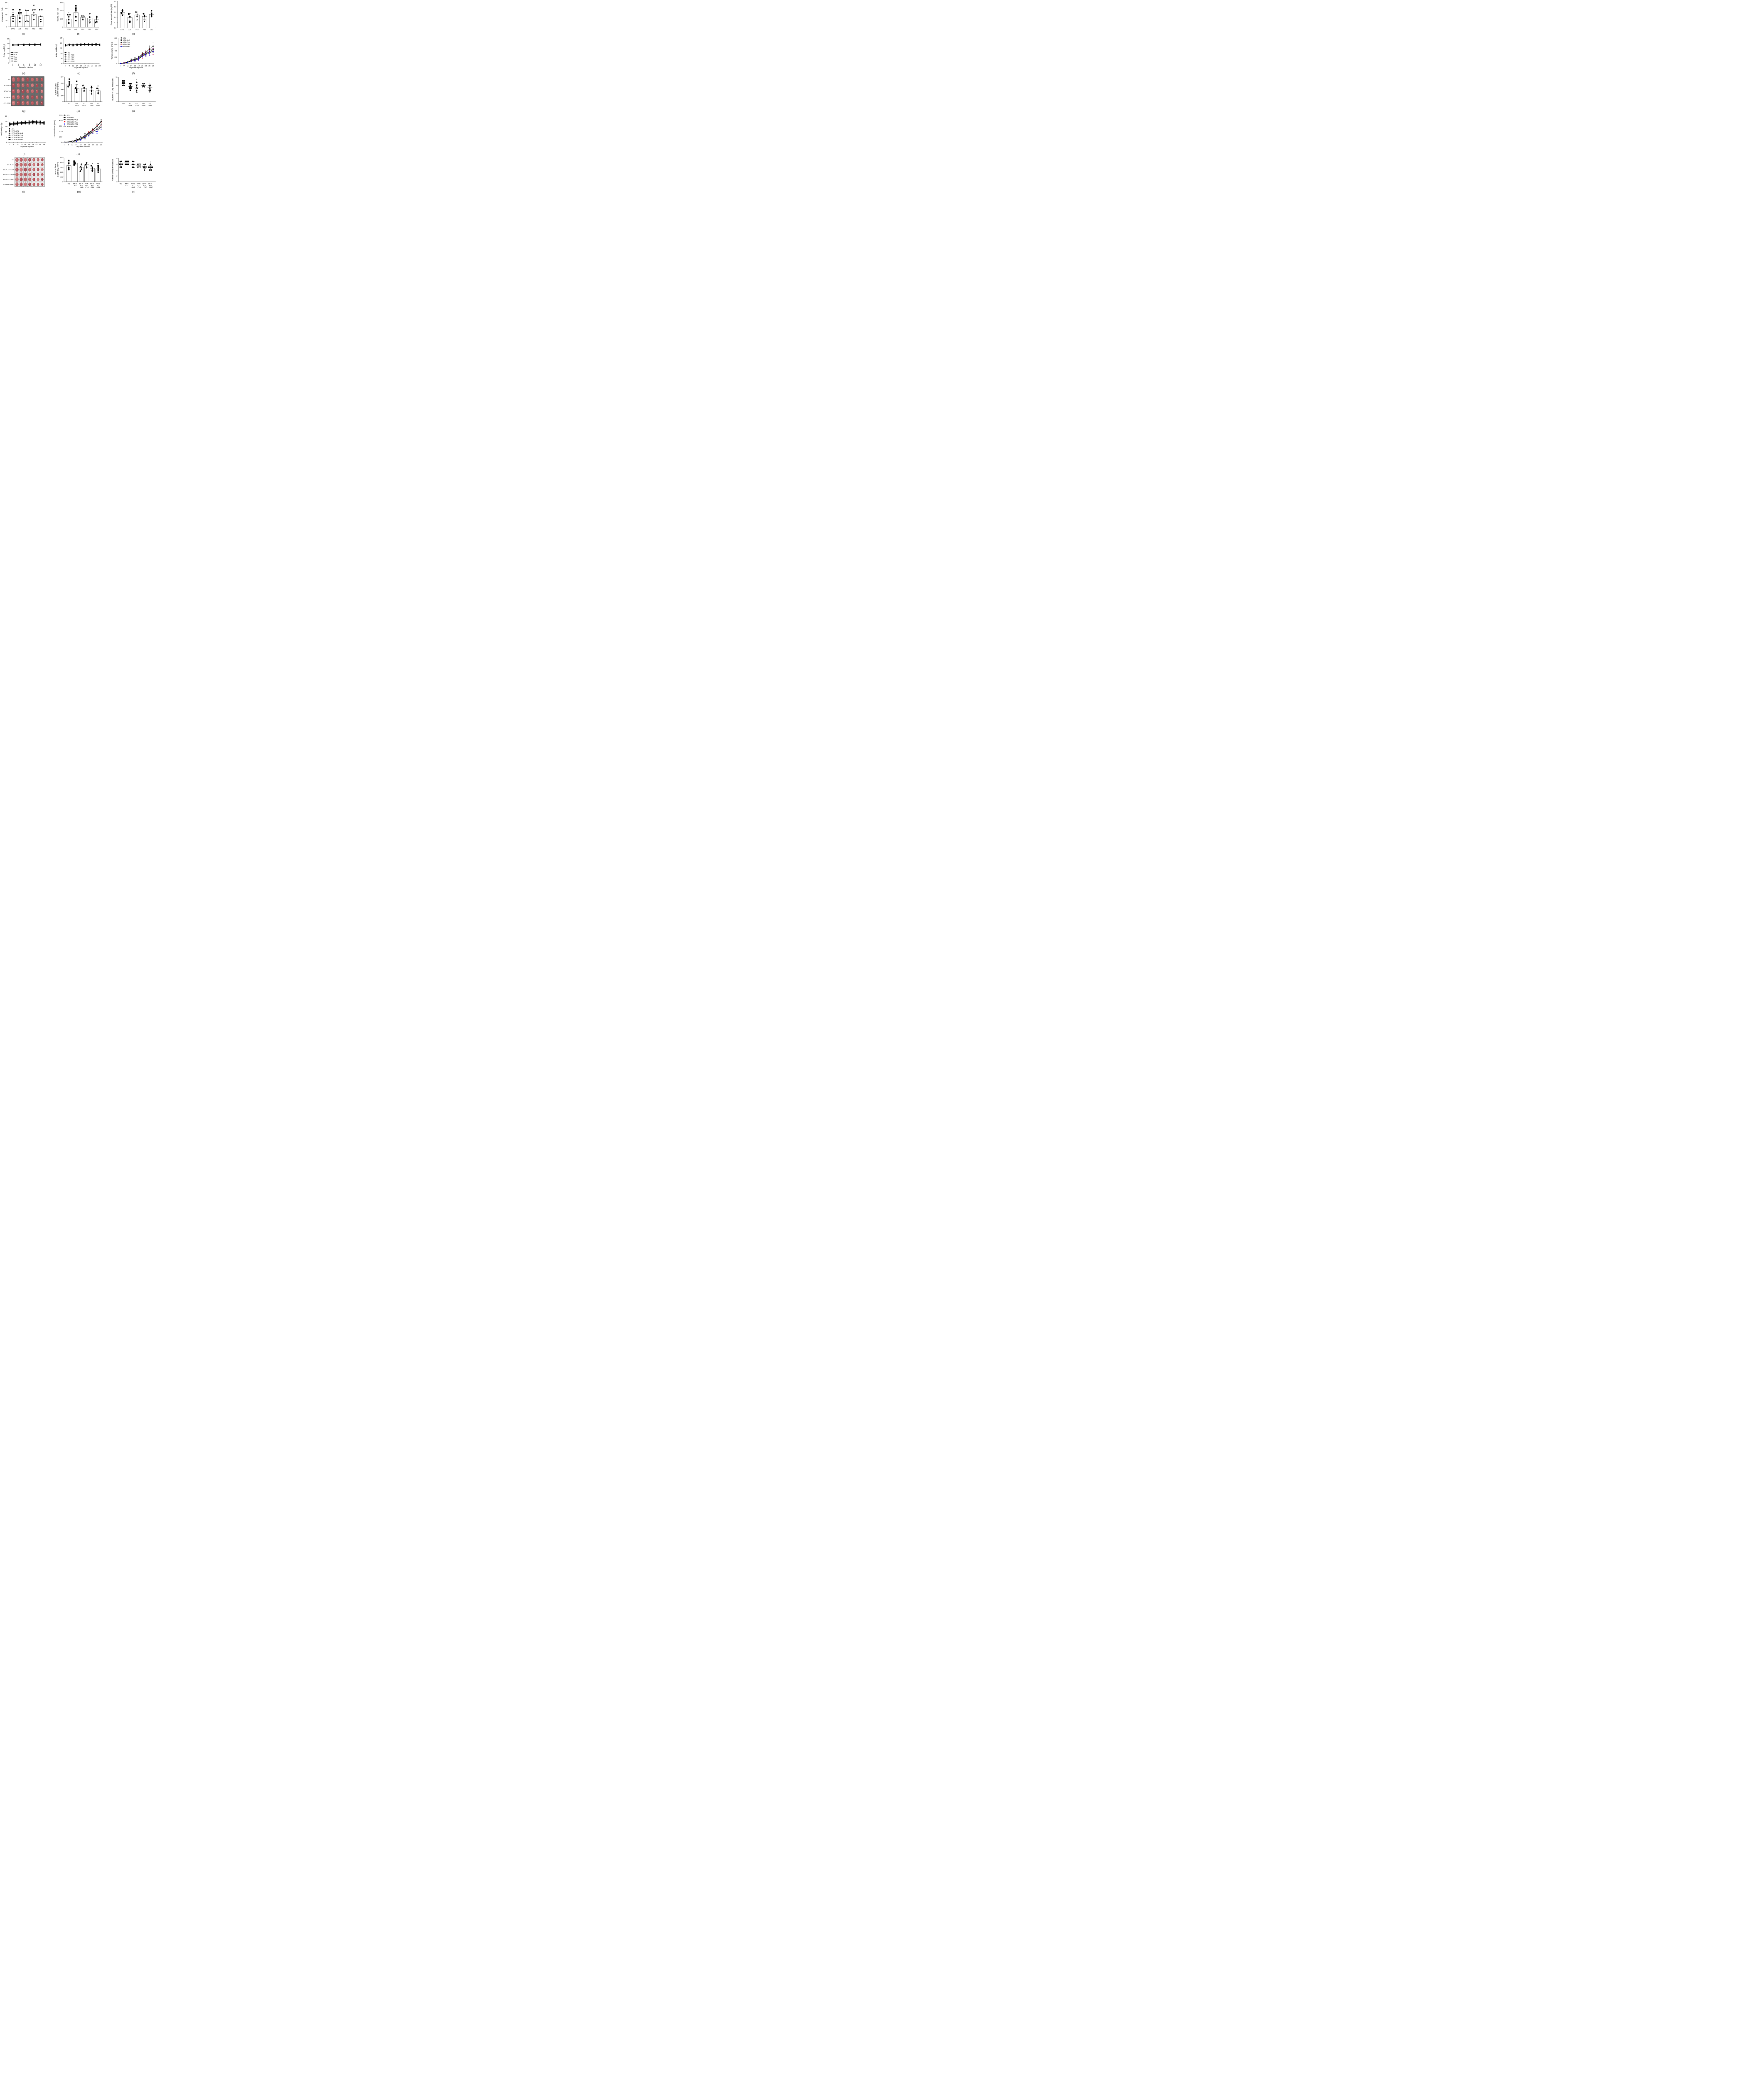  I want to click on x-tick-label: 12, so click(40, 65).